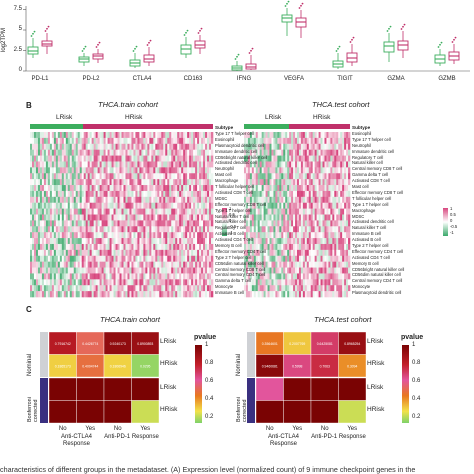 The width and height of the screenshot is (474, 474). Describe the element at coordinates (142, 79) in the screenshot. I see `gene-label: CTLA4` at that location.